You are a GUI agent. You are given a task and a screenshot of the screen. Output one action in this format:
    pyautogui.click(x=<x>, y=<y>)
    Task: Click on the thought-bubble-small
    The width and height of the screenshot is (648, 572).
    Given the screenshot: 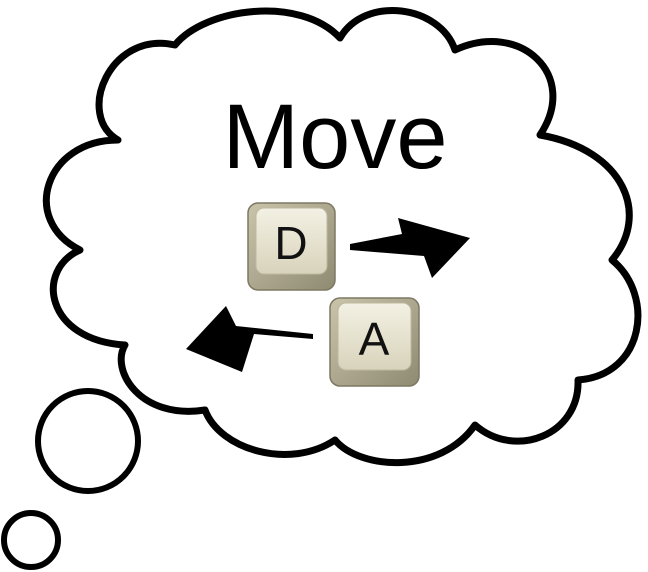 What is the action you would take?
    pyautogui.click(x=31, y=540)
    